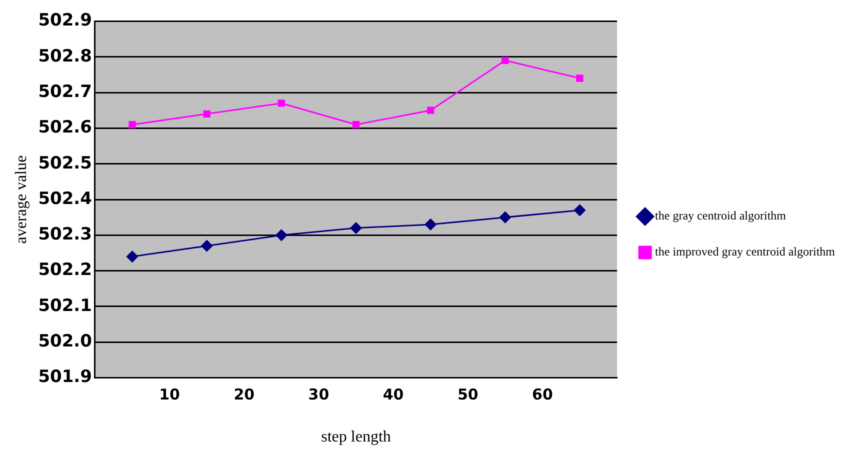 This screenshot has width=863, height=459. What do you see at coordinates (65, 377) in the screenshot?
I see `y-tick-label: 501.9` at bounding box center [65, 377].